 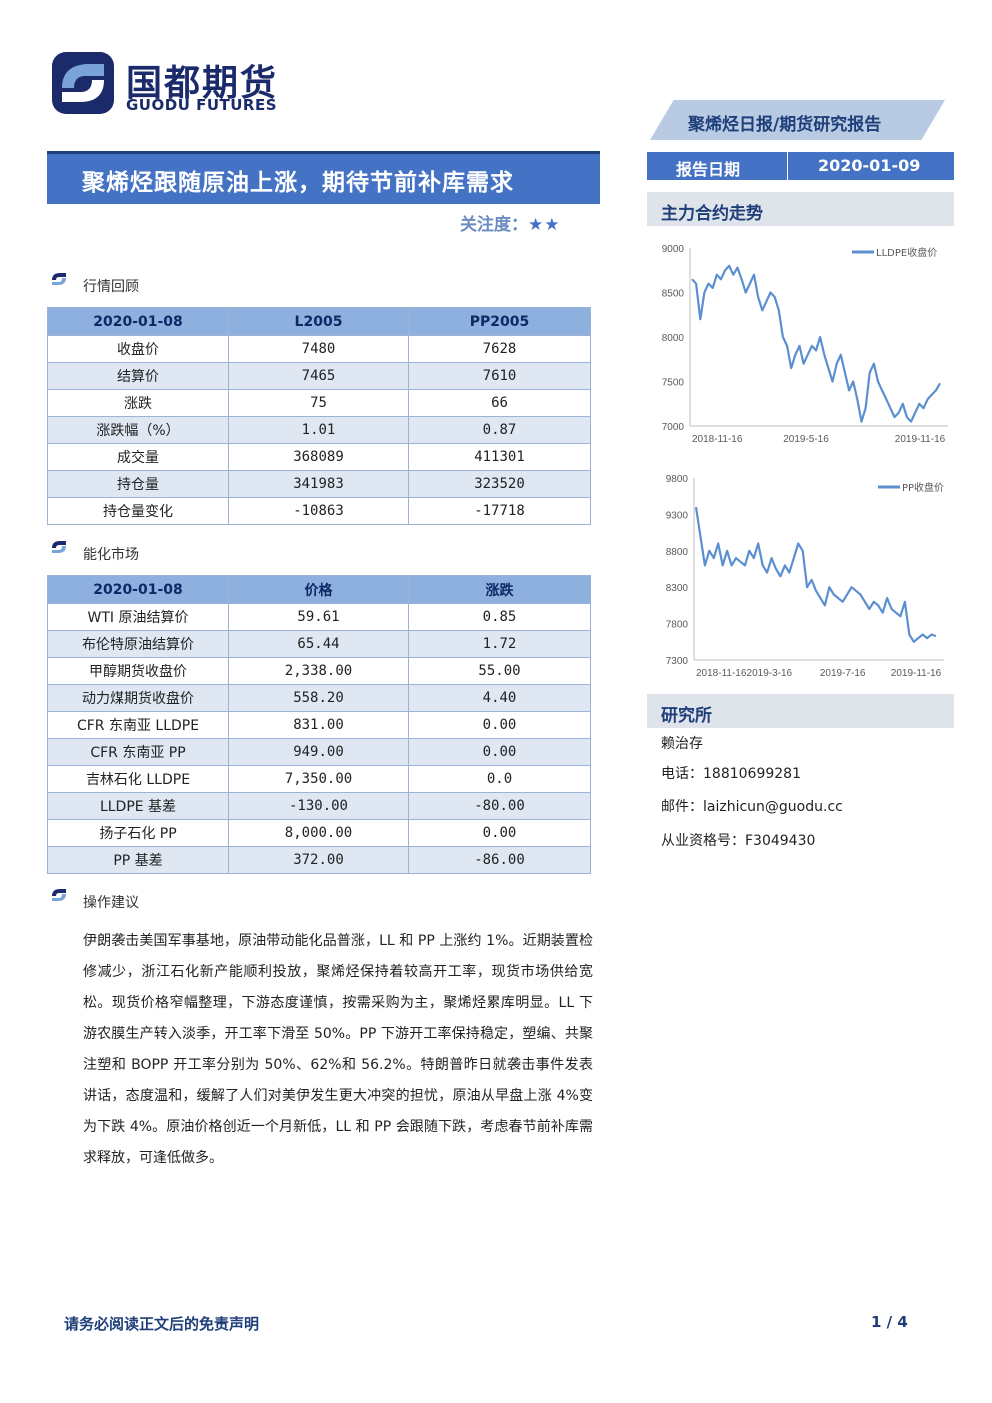 I want to click on value-cell: 4.40, so click(x=499, y=698).